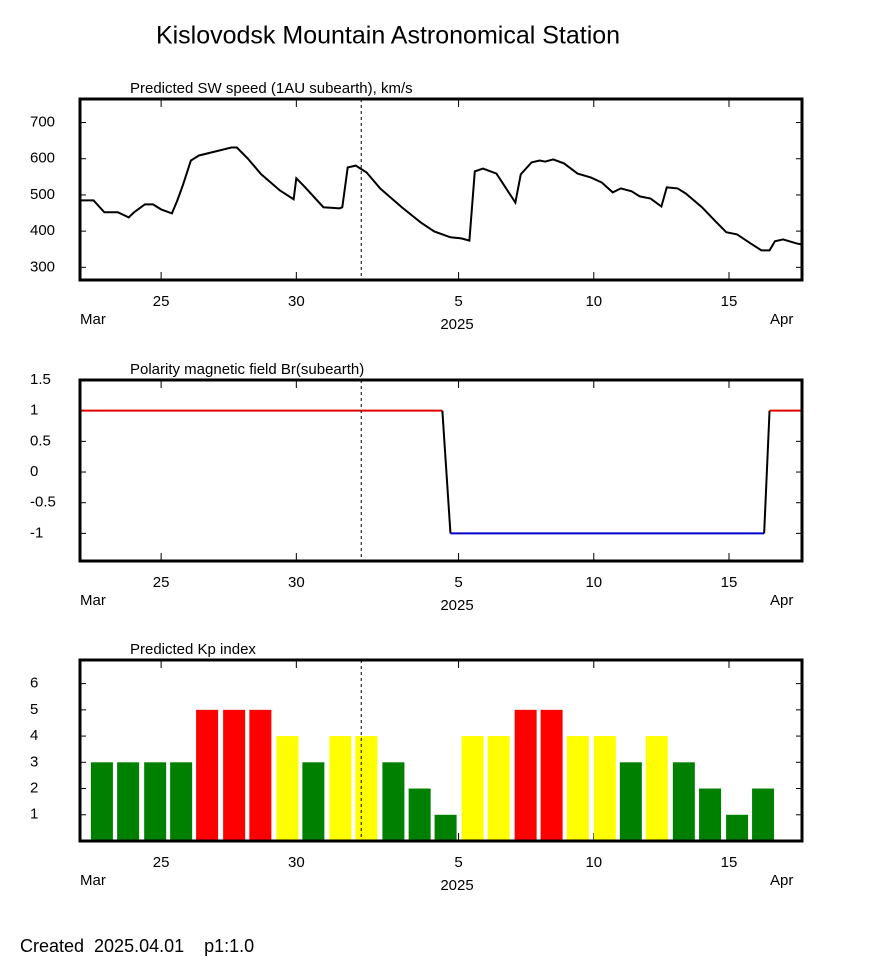 The image size is (870, 965). What do you see at coordinates (42, 158) in the screenshot?
I see `y-tick-label: 600` at bounding box center [42, 158].